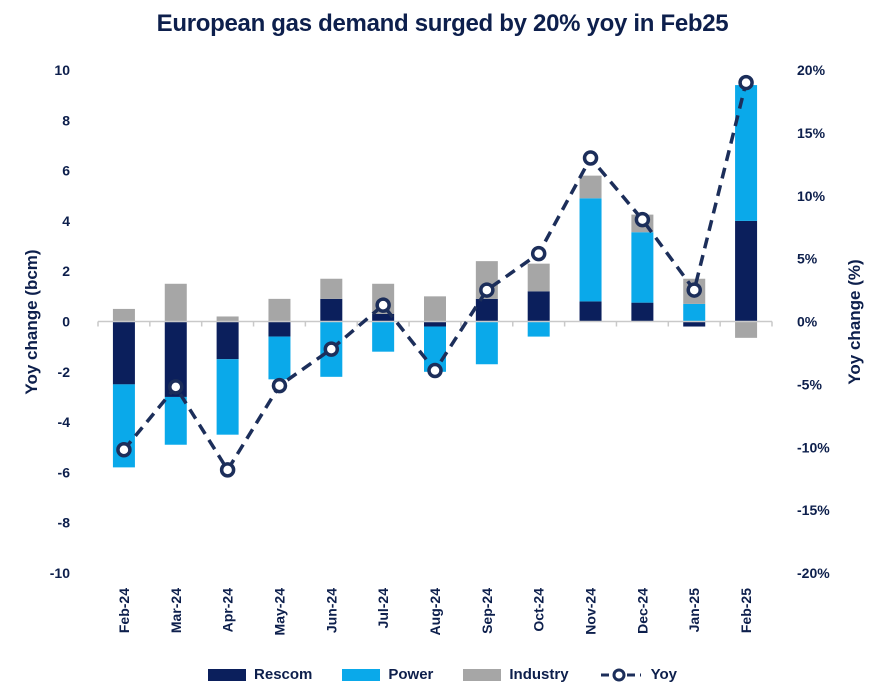 The image size is (885, 697). Describe the element at coordinates (66, 120) in the screenshot. I see `y-tick-label: 8` at that location.